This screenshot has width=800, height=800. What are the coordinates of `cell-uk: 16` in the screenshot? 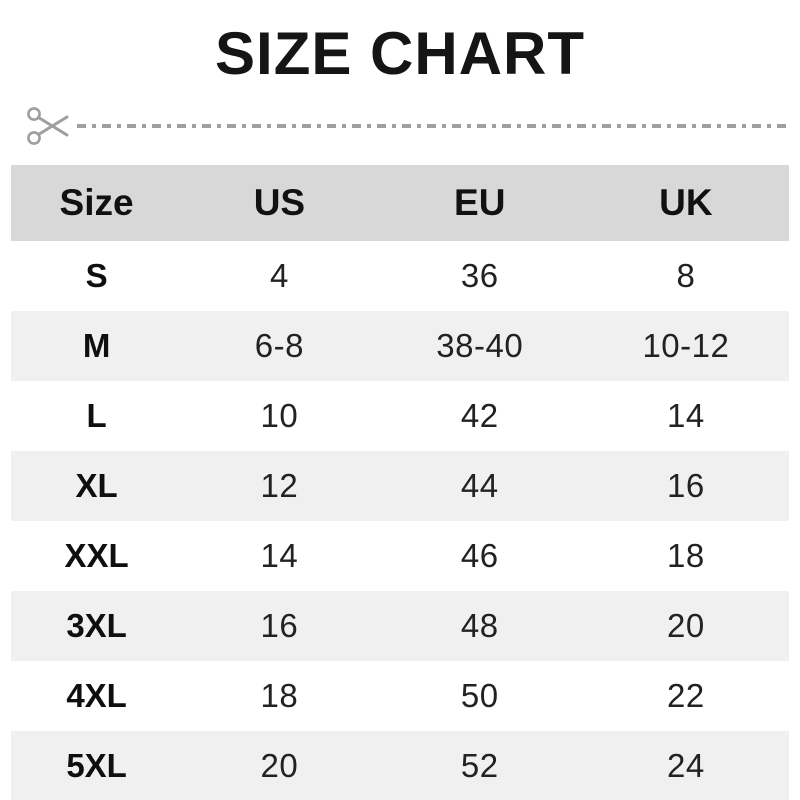 It's located at (686, 485).